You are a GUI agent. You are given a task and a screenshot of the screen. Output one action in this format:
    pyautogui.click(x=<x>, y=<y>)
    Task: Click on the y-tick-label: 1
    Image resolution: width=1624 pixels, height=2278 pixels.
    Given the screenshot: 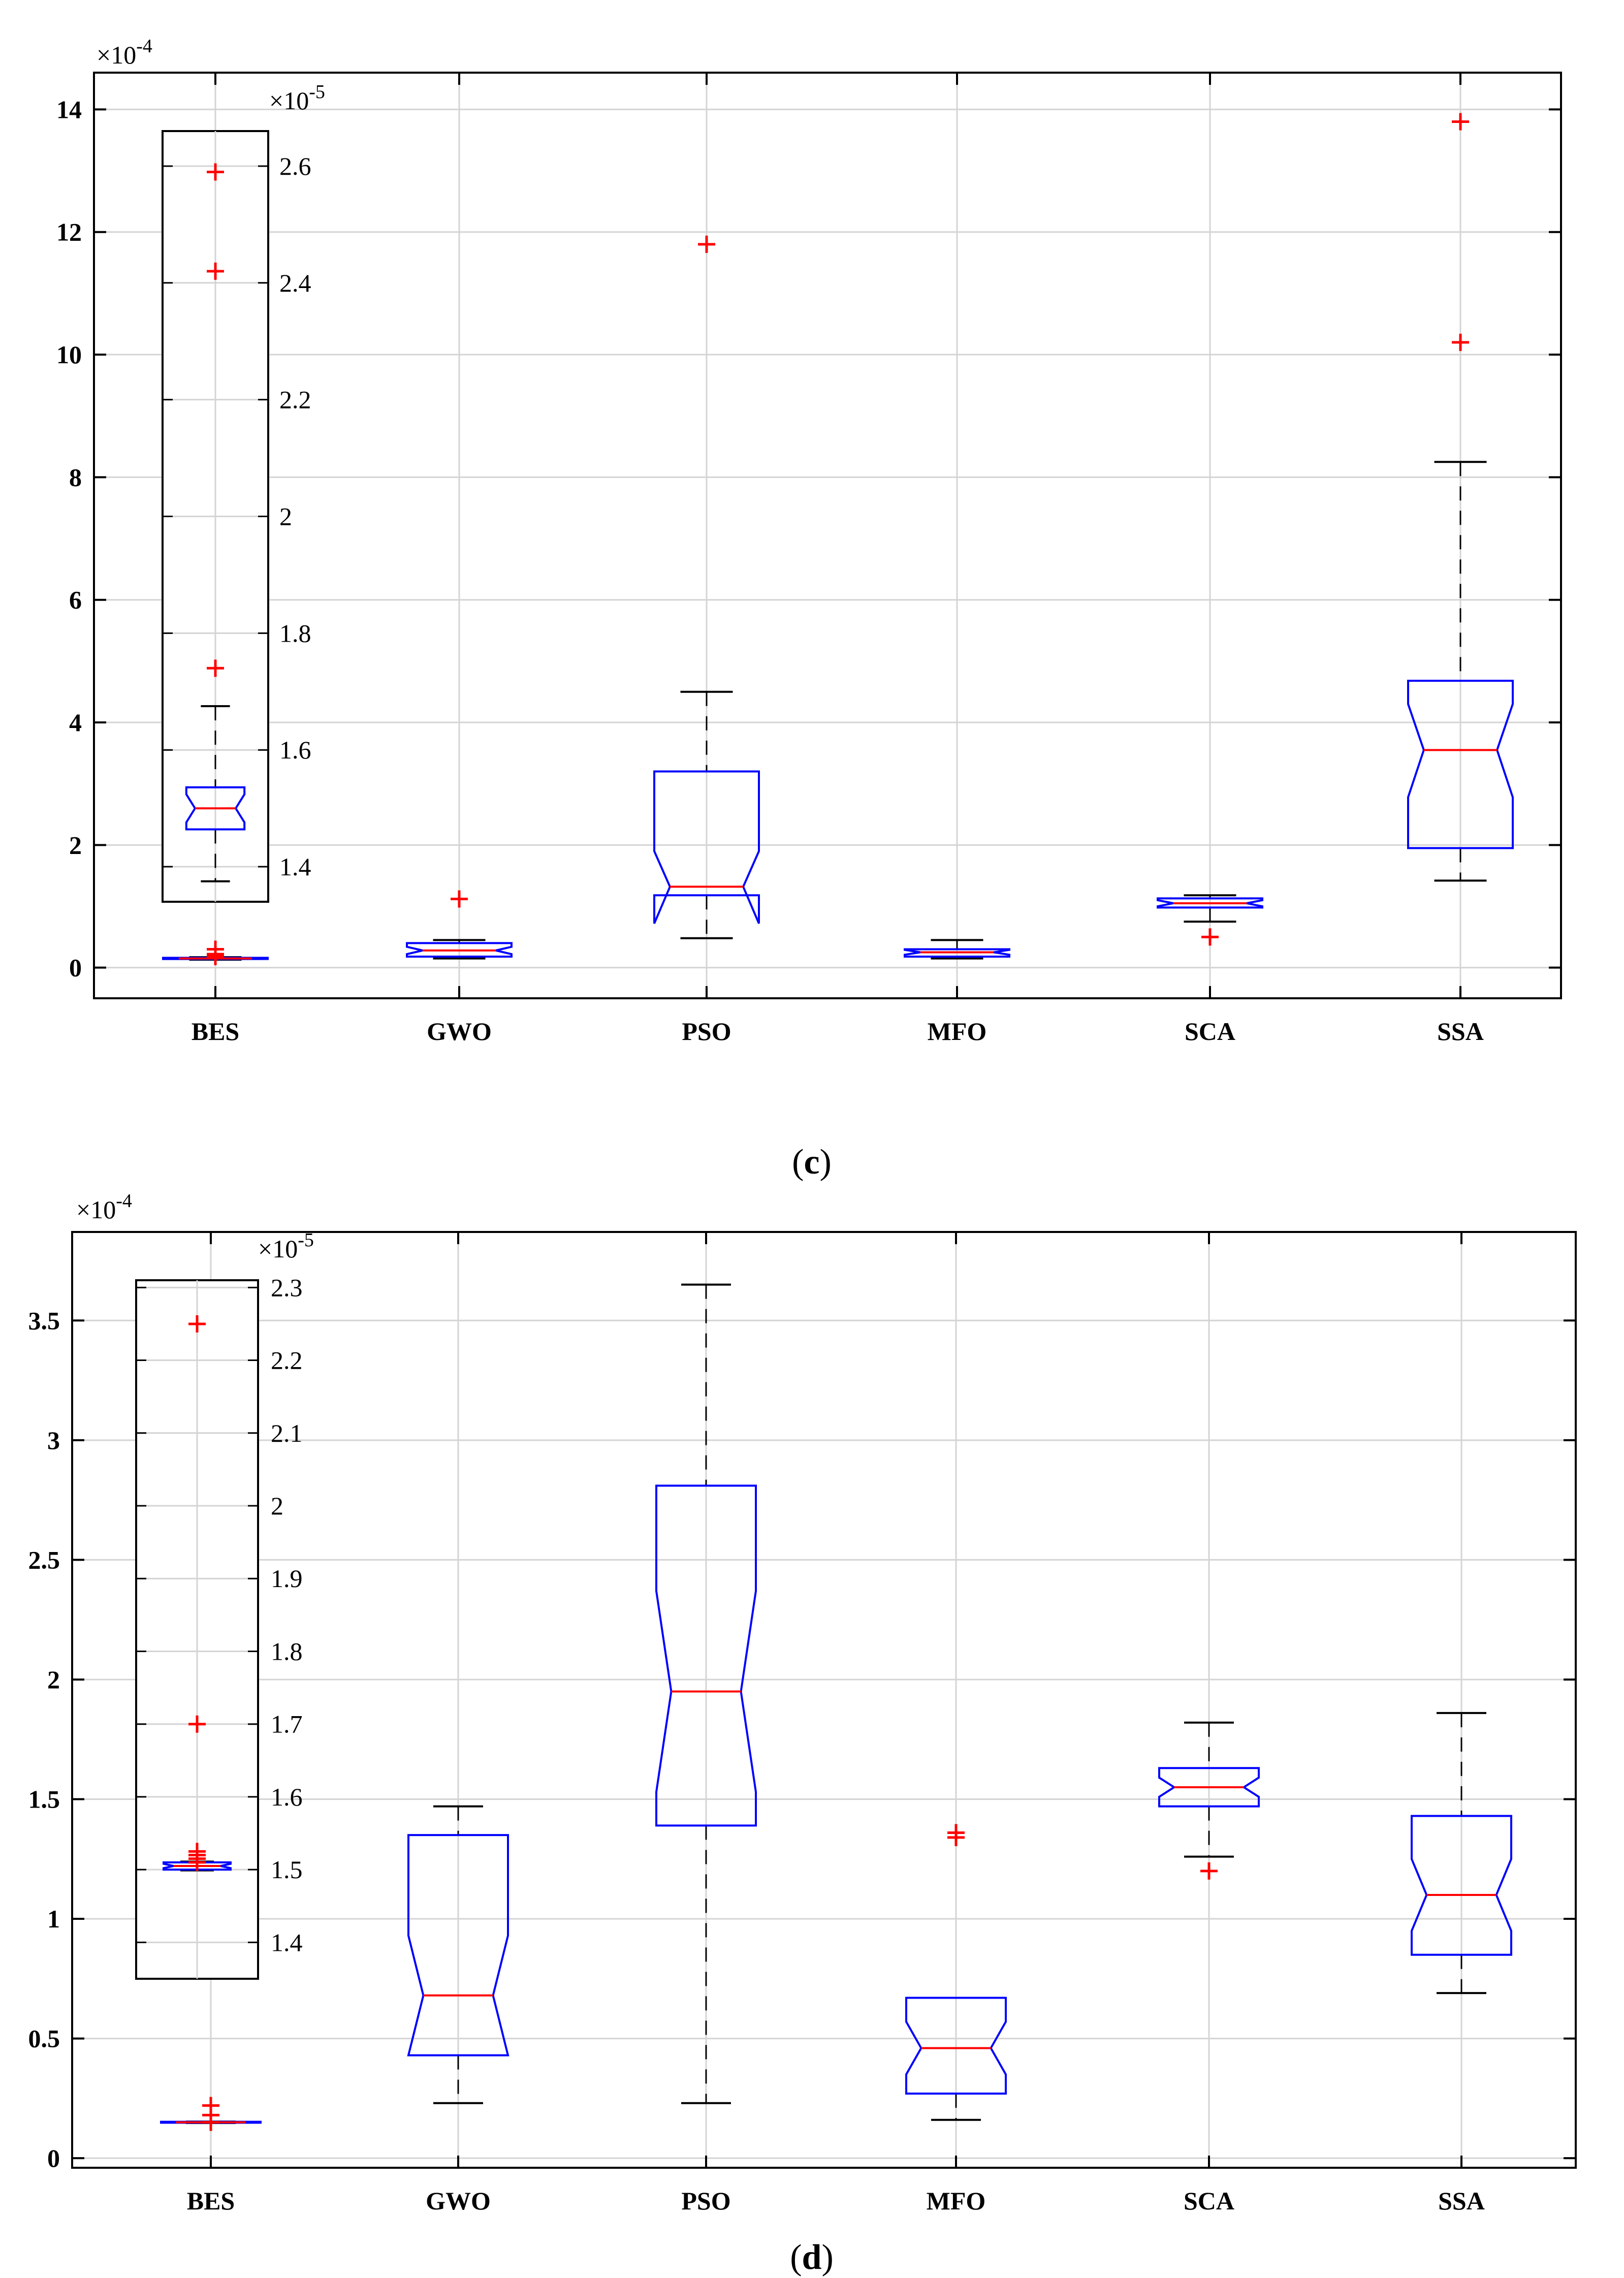 What is the action you would take?
    pyautogui.click(x=53, y=1919)
    